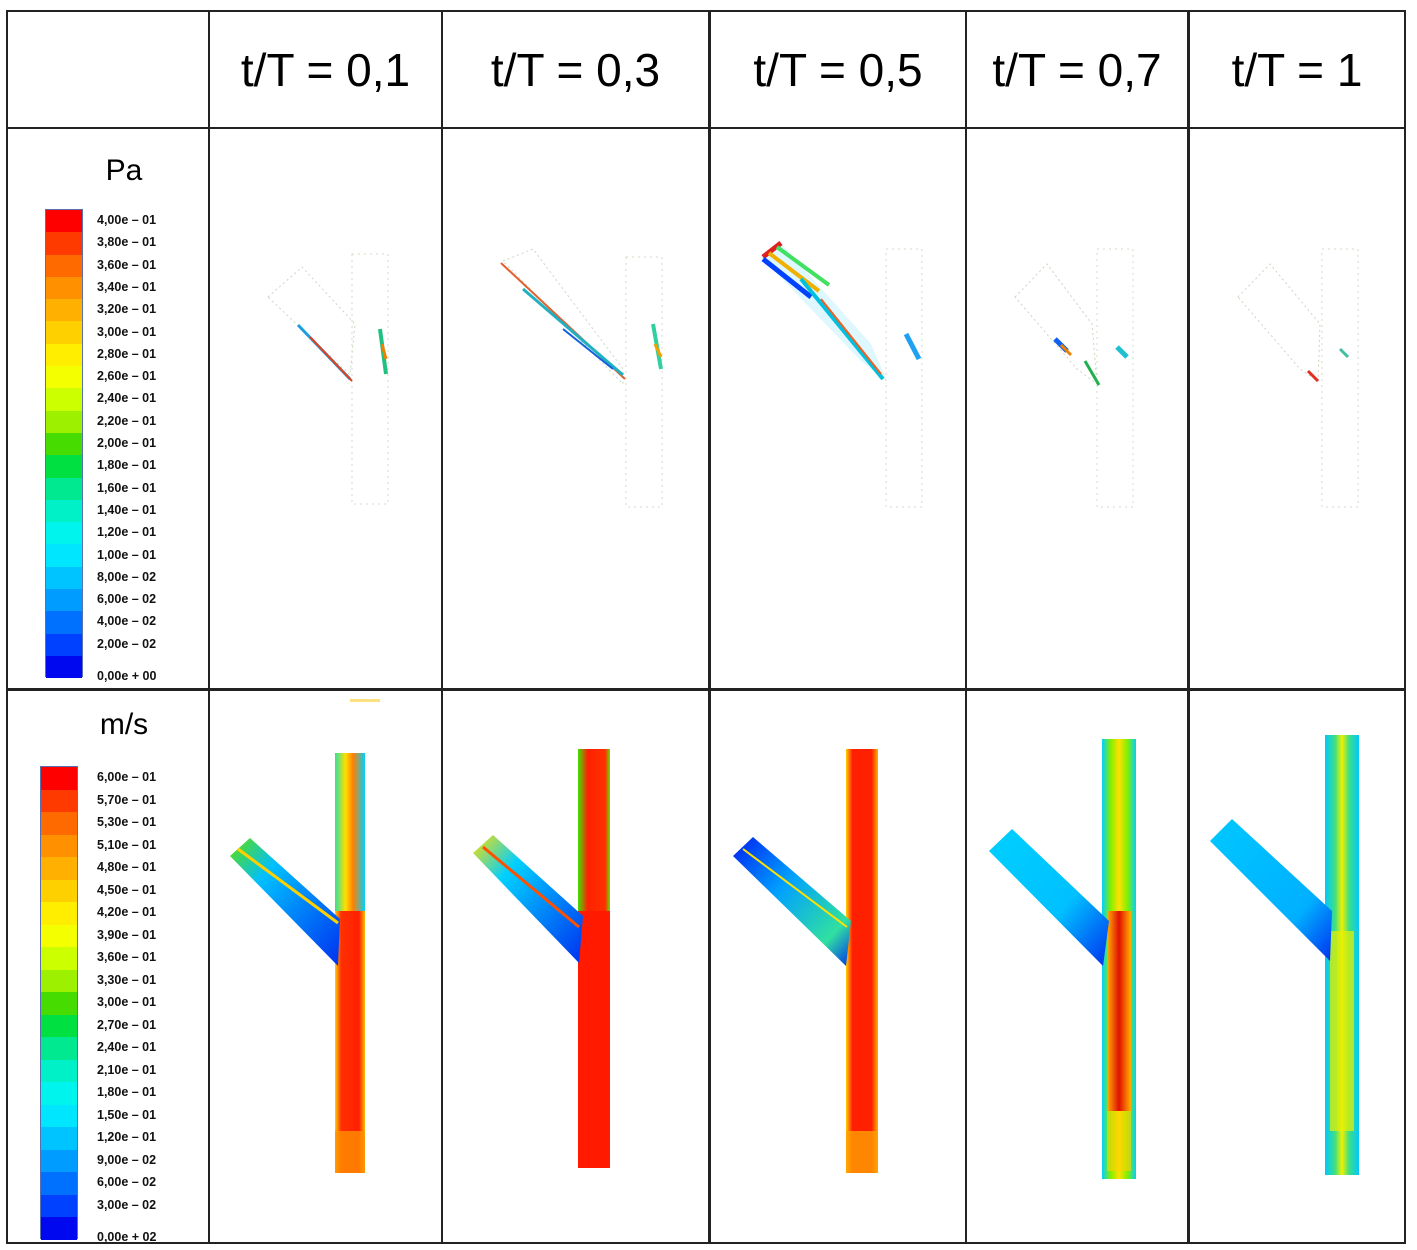  I want to click on legend-tick-label: 1,00e – 01, so click(127, 554).